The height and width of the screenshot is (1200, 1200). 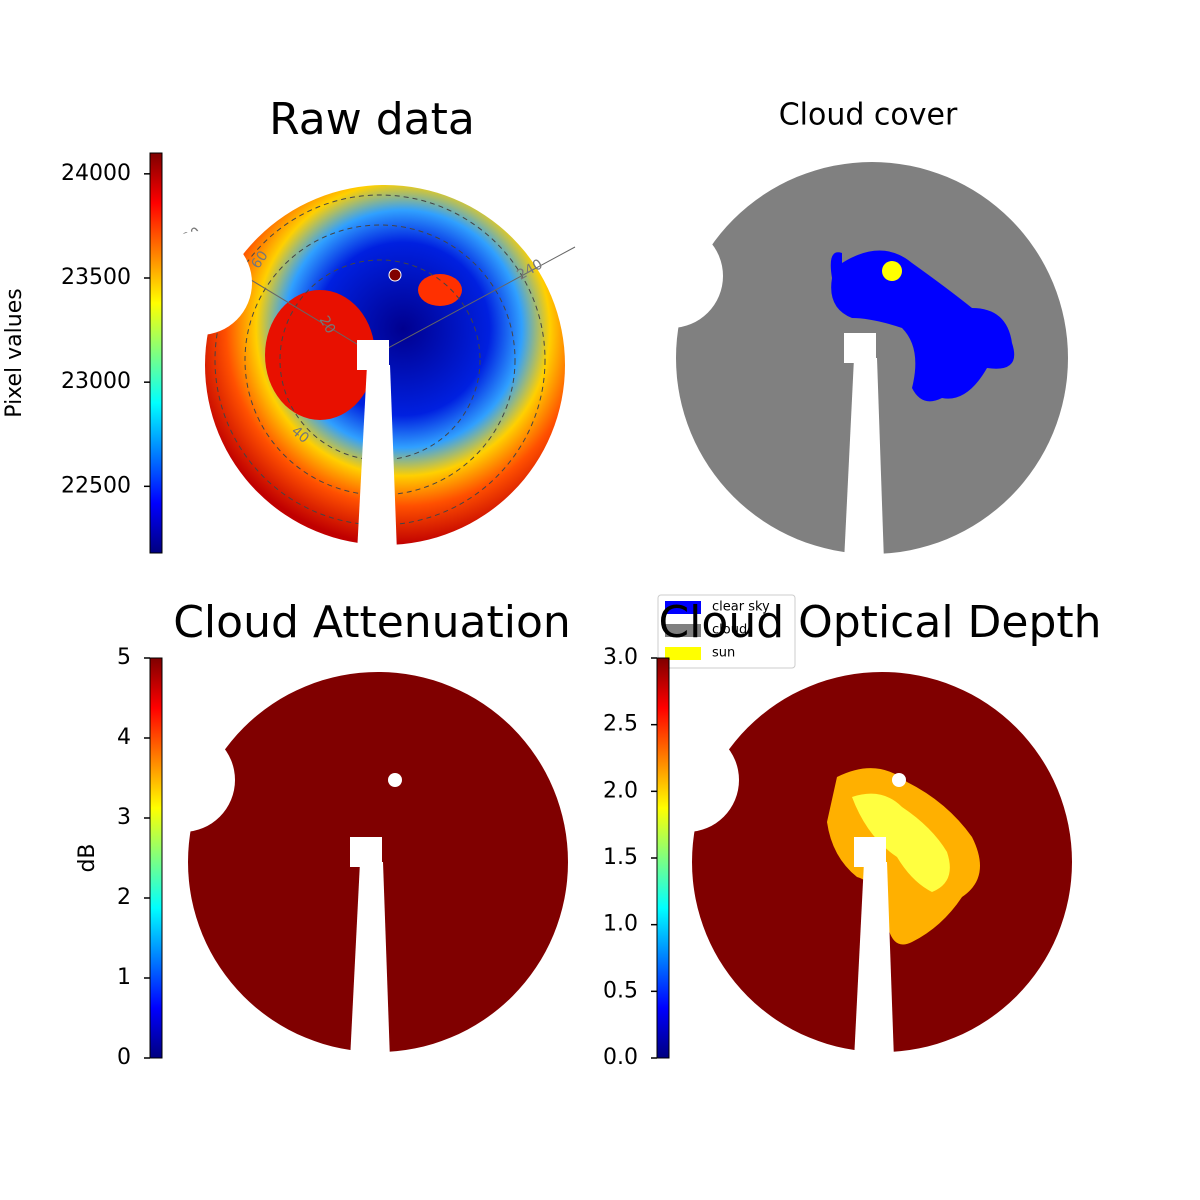 I want to click on colorbar-tick-label: 3.0, so click(x=620, y=657).